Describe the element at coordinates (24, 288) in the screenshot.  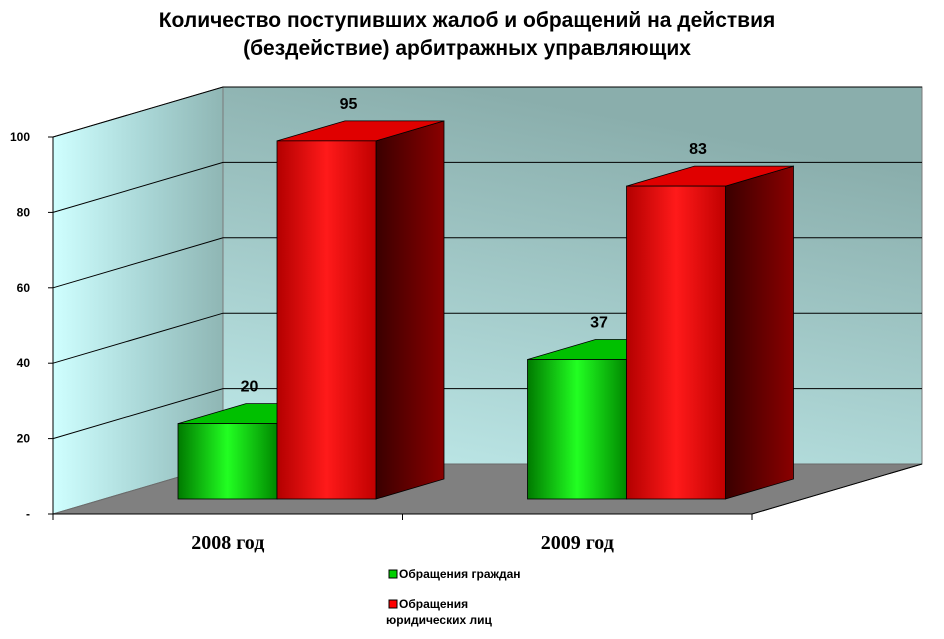
I see `y-tick-label: 60` at that location.